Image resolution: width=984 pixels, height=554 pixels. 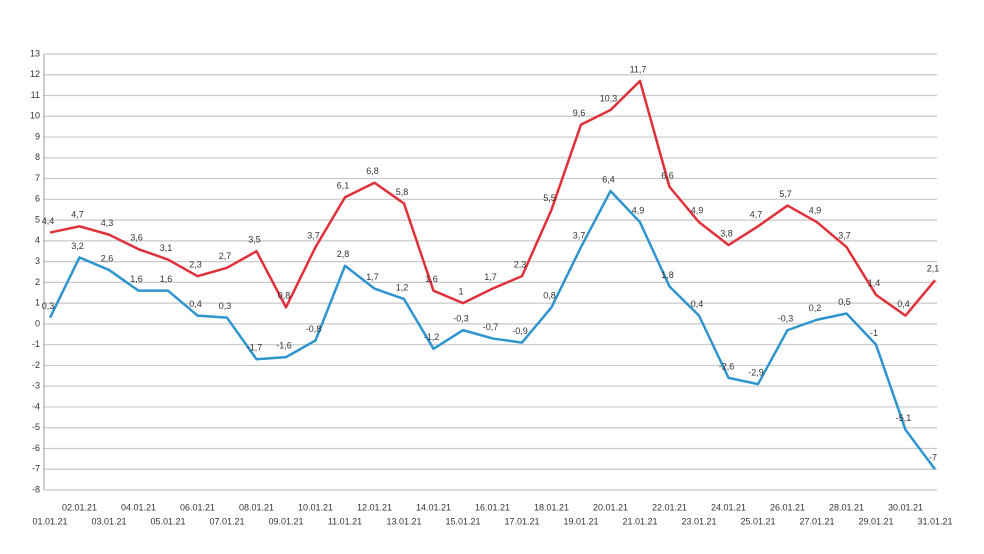 What do you see at coordinates (492, 507) in the screenshot?
I see `x-tick-label: 16.01.21` at bounding box center [492, 507].